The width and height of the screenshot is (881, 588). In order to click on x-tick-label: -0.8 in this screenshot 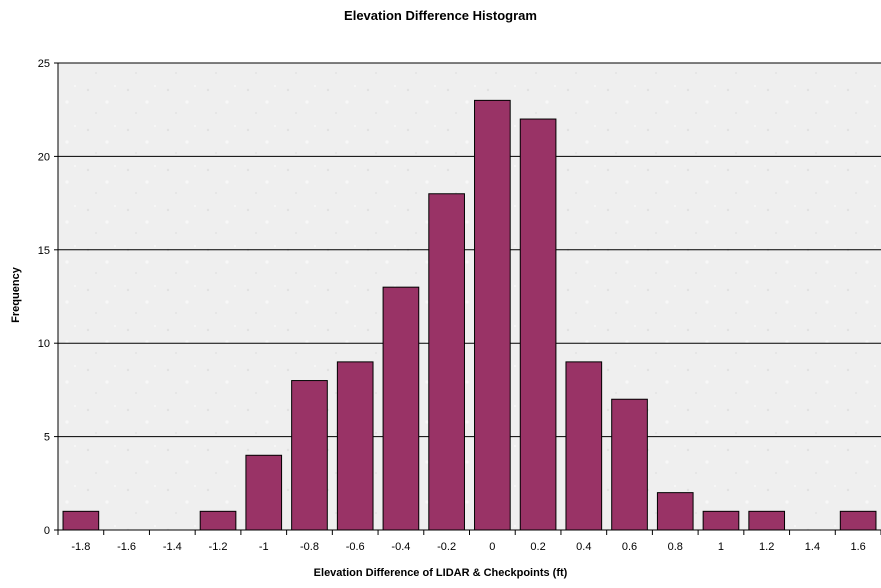, I will do `click(309, 547)`.